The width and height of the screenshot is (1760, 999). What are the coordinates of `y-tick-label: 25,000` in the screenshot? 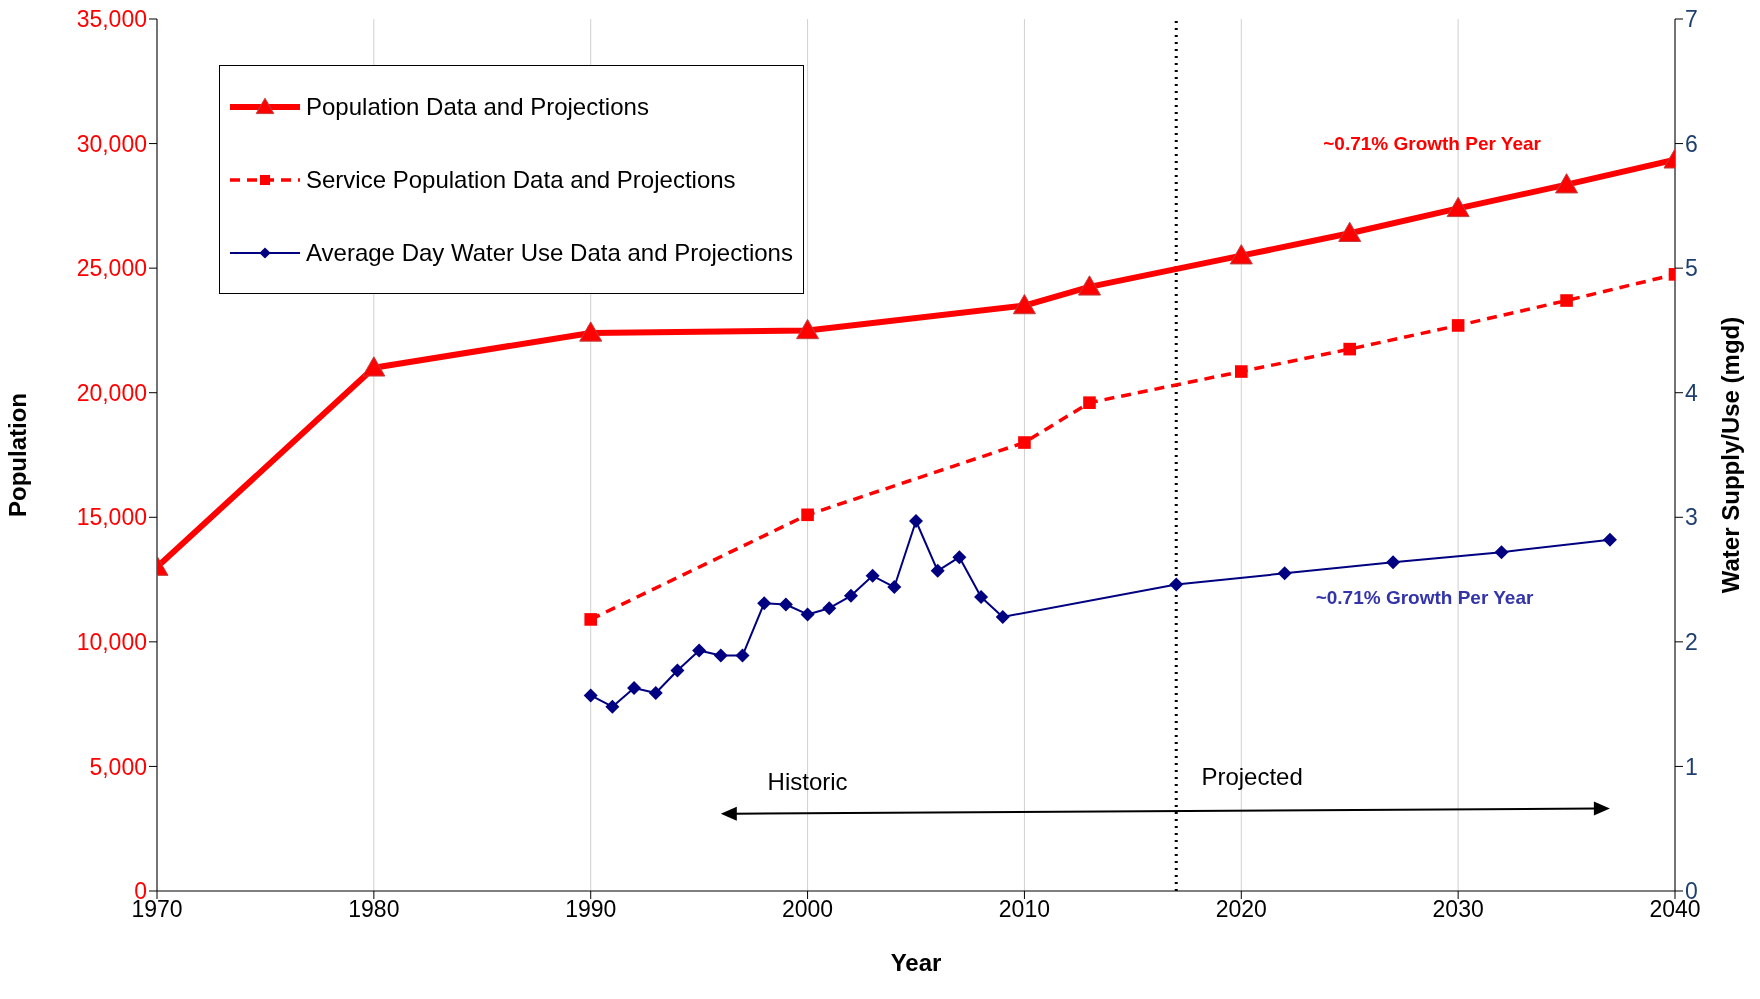 It's located at (111, 268).